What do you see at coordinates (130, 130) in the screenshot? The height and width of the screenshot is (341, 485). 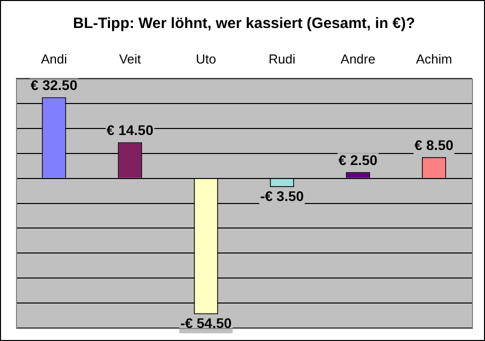 I see `data-label: € 14.50` at bounding box center [130, 130].